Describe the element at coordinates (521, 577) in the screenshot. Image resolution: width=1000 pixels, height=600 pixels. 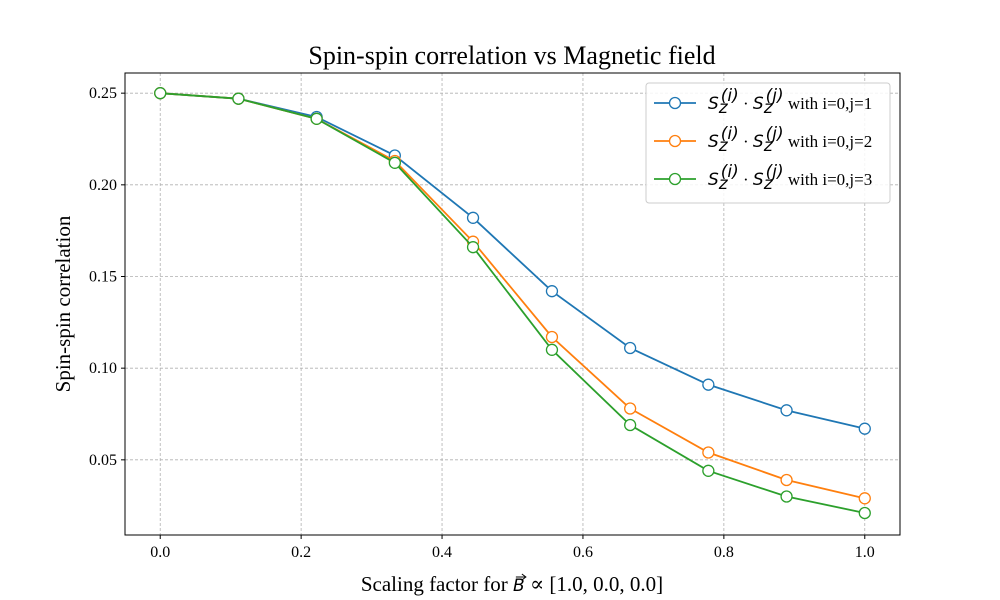
I see `vector-arrow-icon` at that location.